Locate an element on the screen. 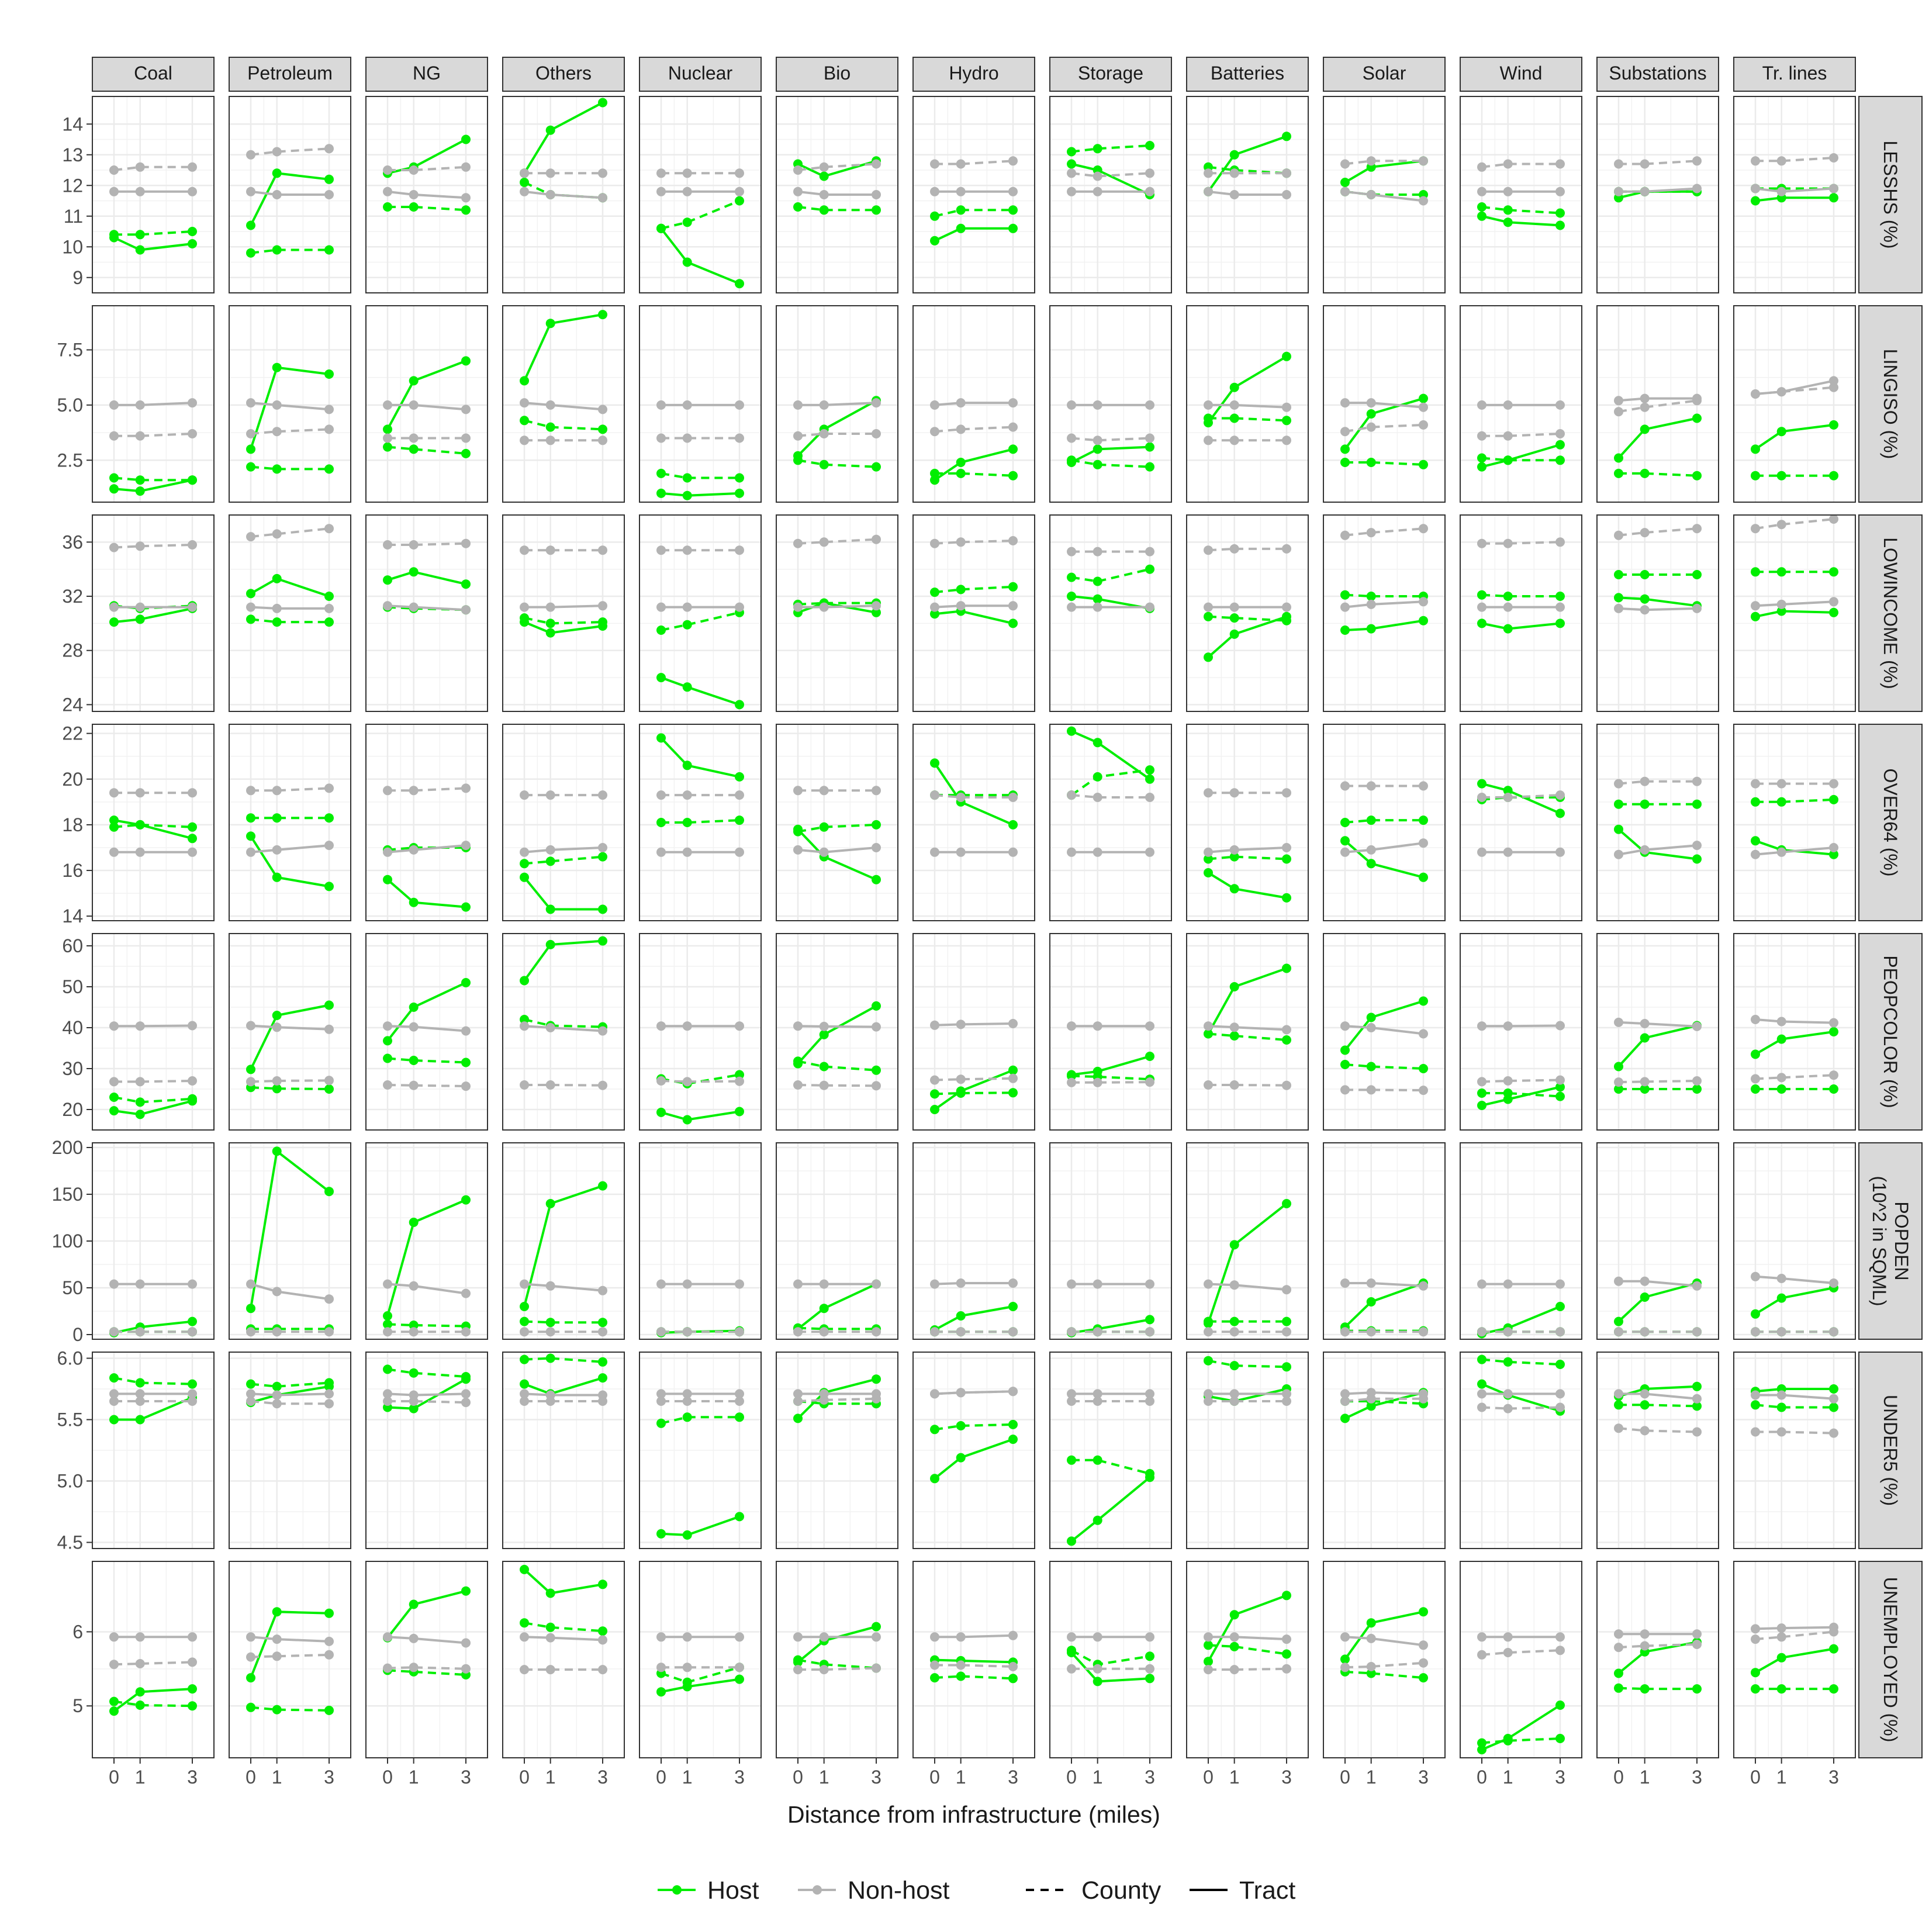 The image size is (1929, 1932). row-strip: POPDEN(10^2 in SQML) is located at coordinates (1891, 1241).